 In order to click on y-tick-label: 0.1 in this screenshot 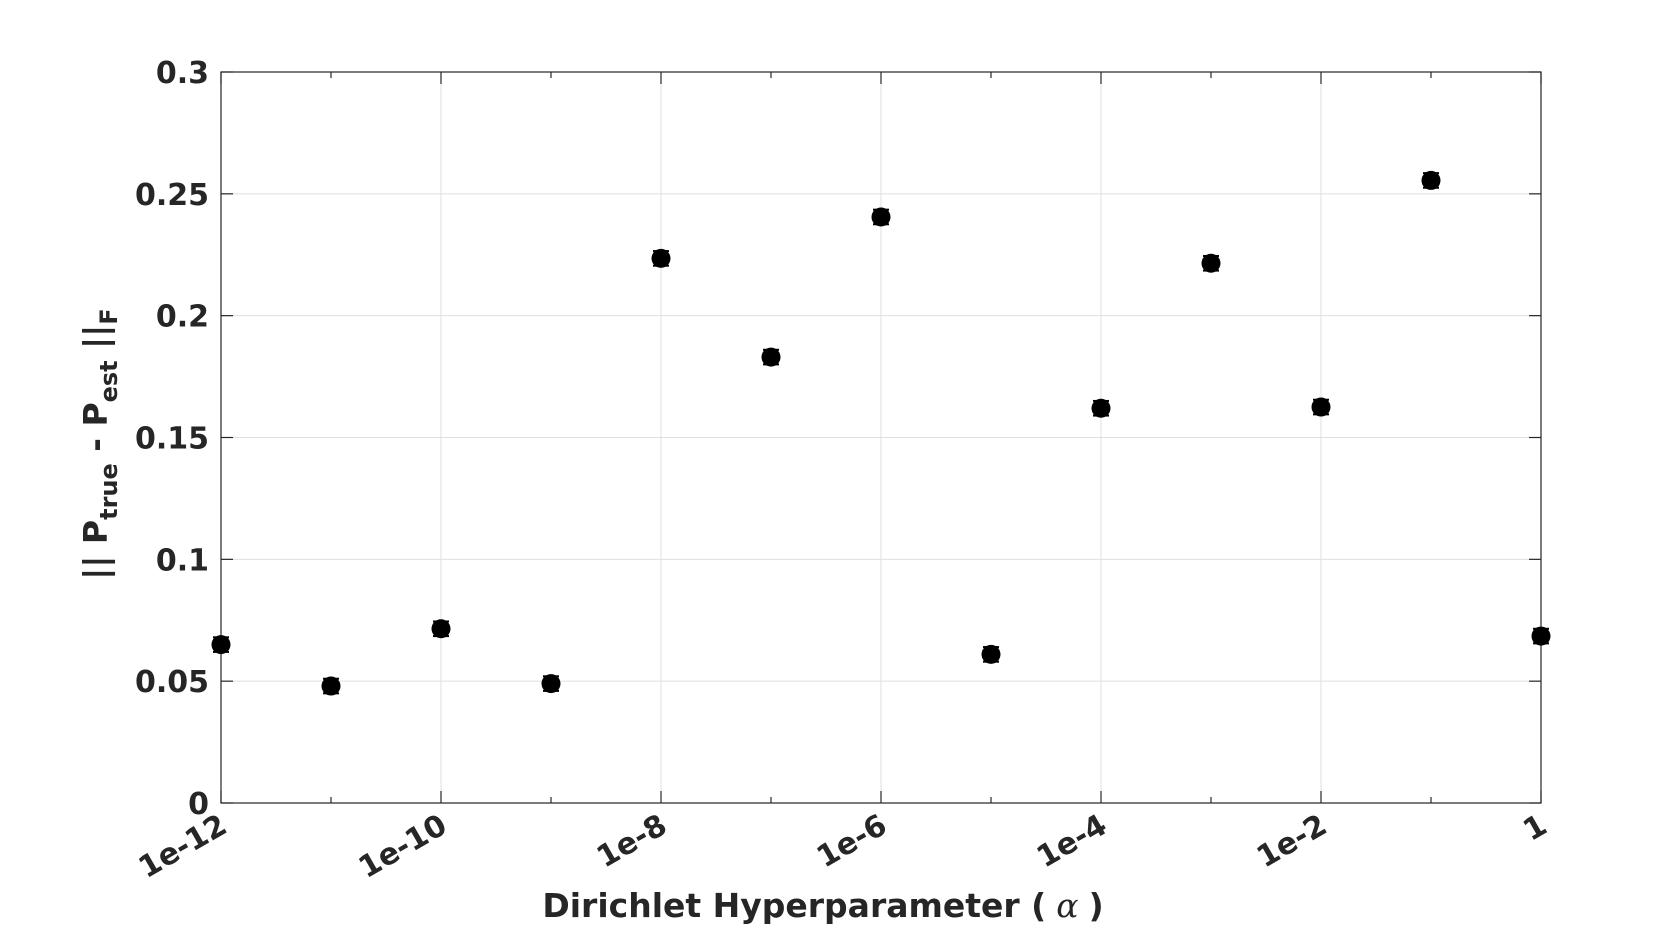, I will do `click(182, 560)`.